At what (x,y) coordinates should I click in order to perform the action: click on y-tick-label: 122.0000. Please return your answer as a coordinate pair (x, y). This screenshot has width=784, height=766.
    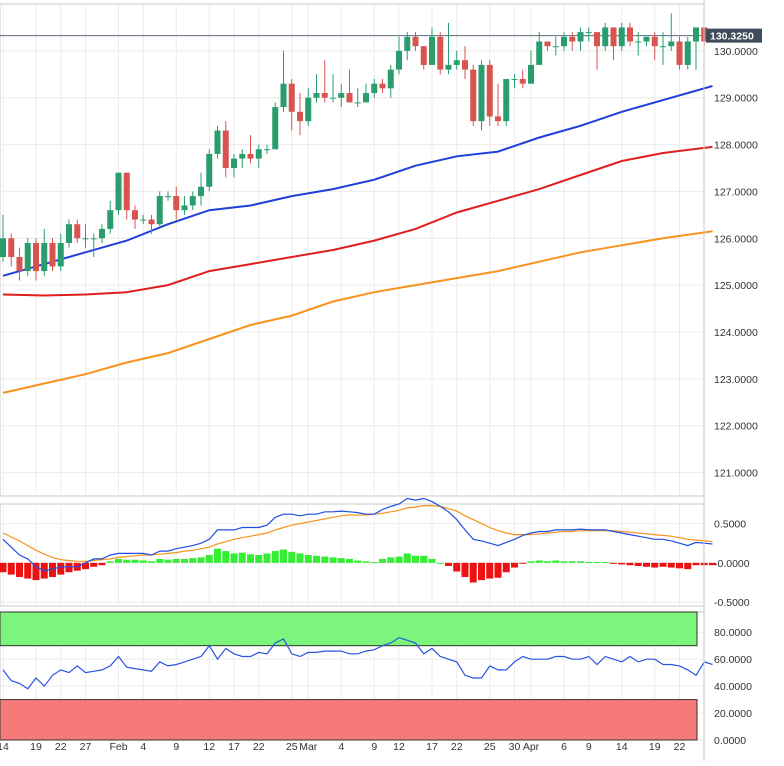
    Looking at the image, I should click on (736, 427).